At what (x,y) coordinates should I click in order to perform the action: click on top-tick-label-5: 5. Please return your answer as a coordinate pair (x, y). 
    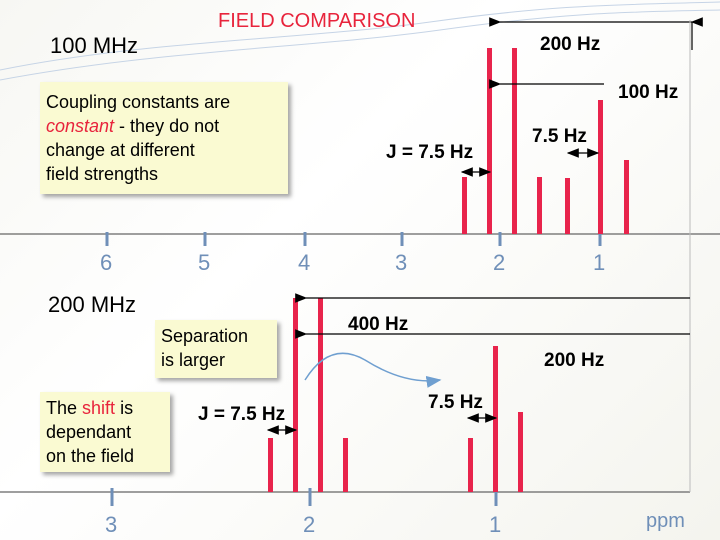
    Looking at the image, I should click on (204, 262).